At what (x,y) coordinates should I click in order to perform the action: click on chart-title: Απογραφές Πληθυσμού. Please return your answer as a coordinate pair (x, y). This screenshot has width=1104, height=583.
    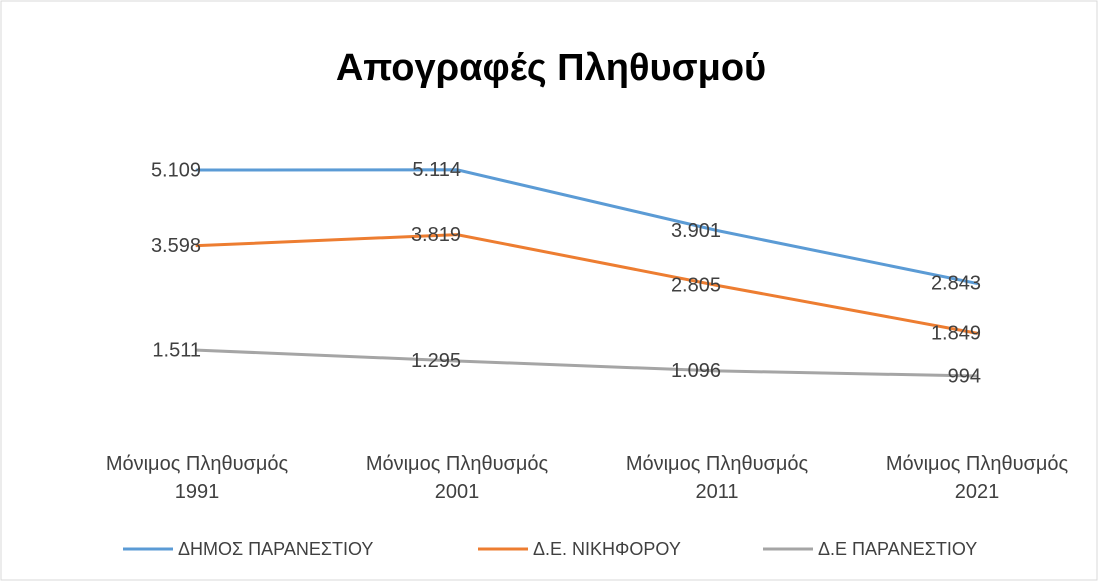
    Looking at the image, I should click on (551, 68).